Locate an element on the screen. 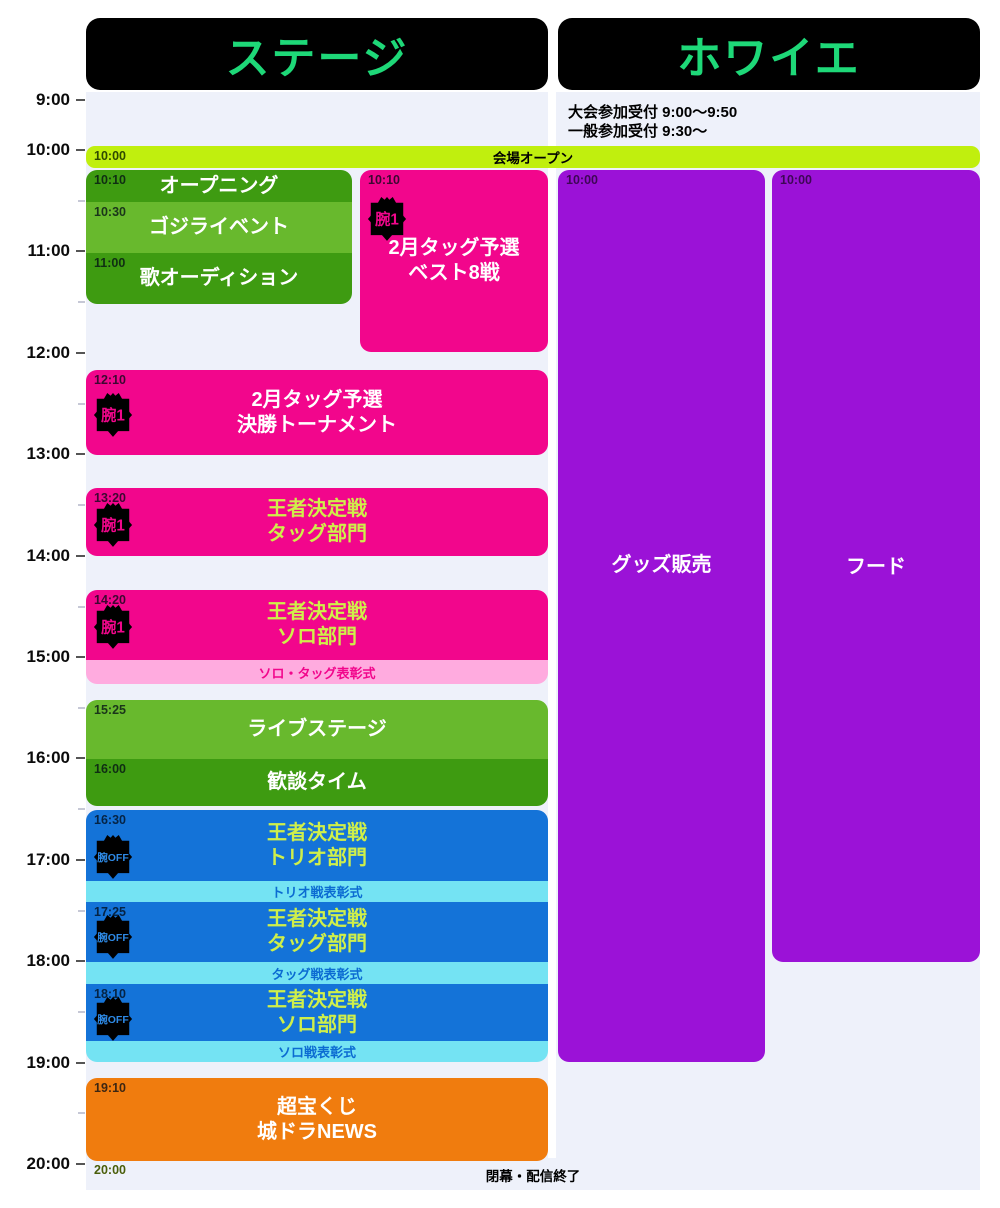  event-song-audition: 11:00 歌オーディション is located at coordinates (219, 278).